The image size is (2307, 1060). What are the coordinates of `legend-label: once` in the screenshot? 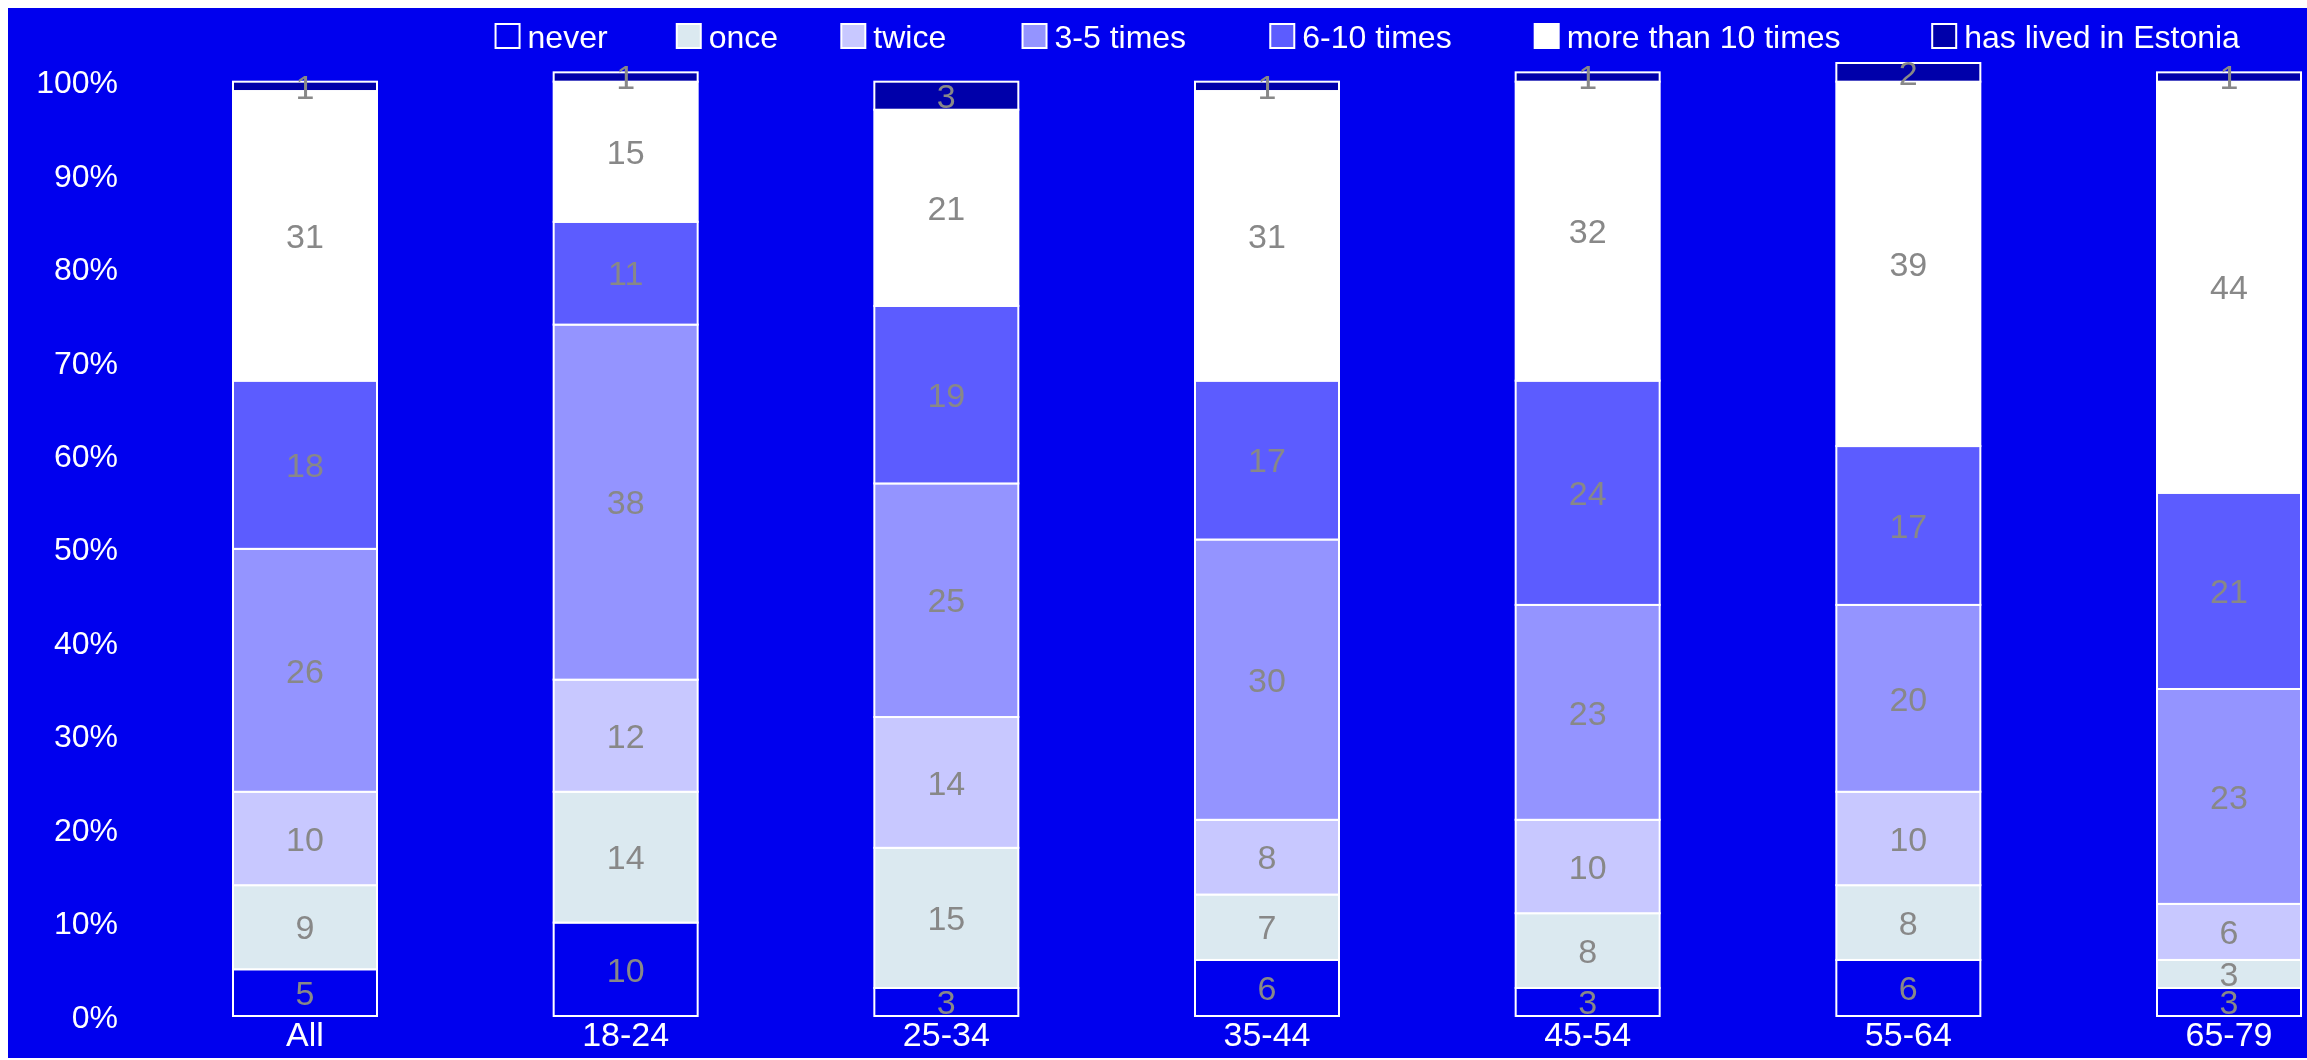 It's located at (743, 36).